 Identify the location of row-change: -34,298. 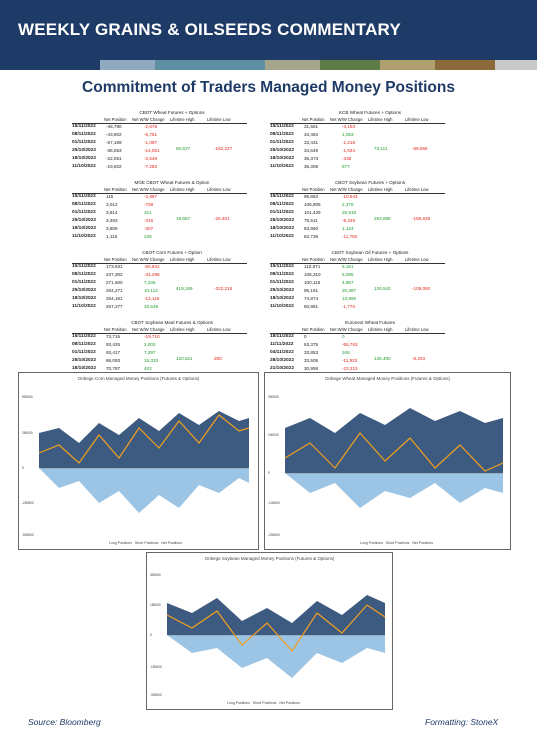
(152, 274).